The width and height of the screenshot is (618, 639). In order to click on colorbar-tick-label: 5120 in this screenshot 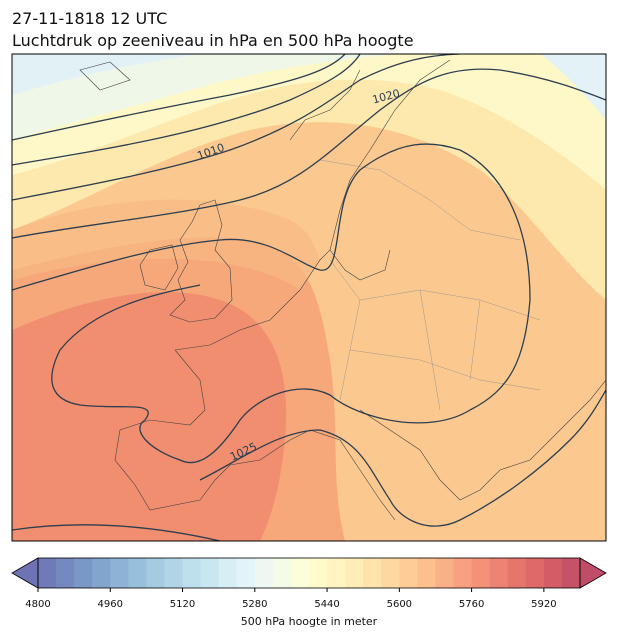, I will do `click(182, 604)`.